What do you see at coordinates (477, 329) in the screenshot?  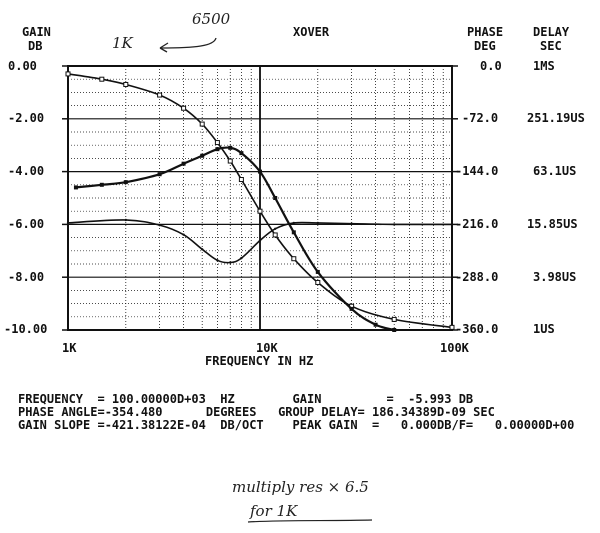 I see `phase-tick-label: -360.0` at bounding box center [477, 329].